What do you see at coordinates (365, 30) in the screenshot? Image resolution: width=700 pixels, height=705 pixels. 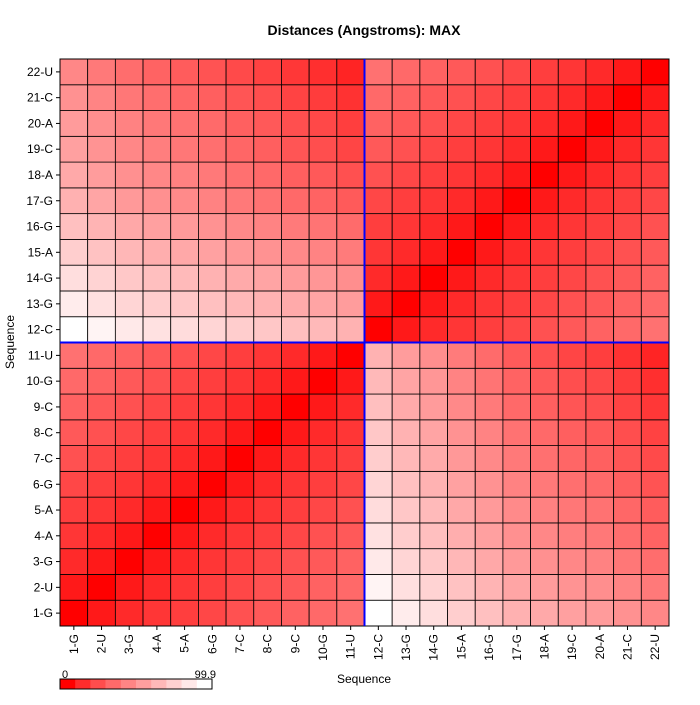 I see `chart-title: Distances (Angstroms): MAX` at bounding box center [365, 30].